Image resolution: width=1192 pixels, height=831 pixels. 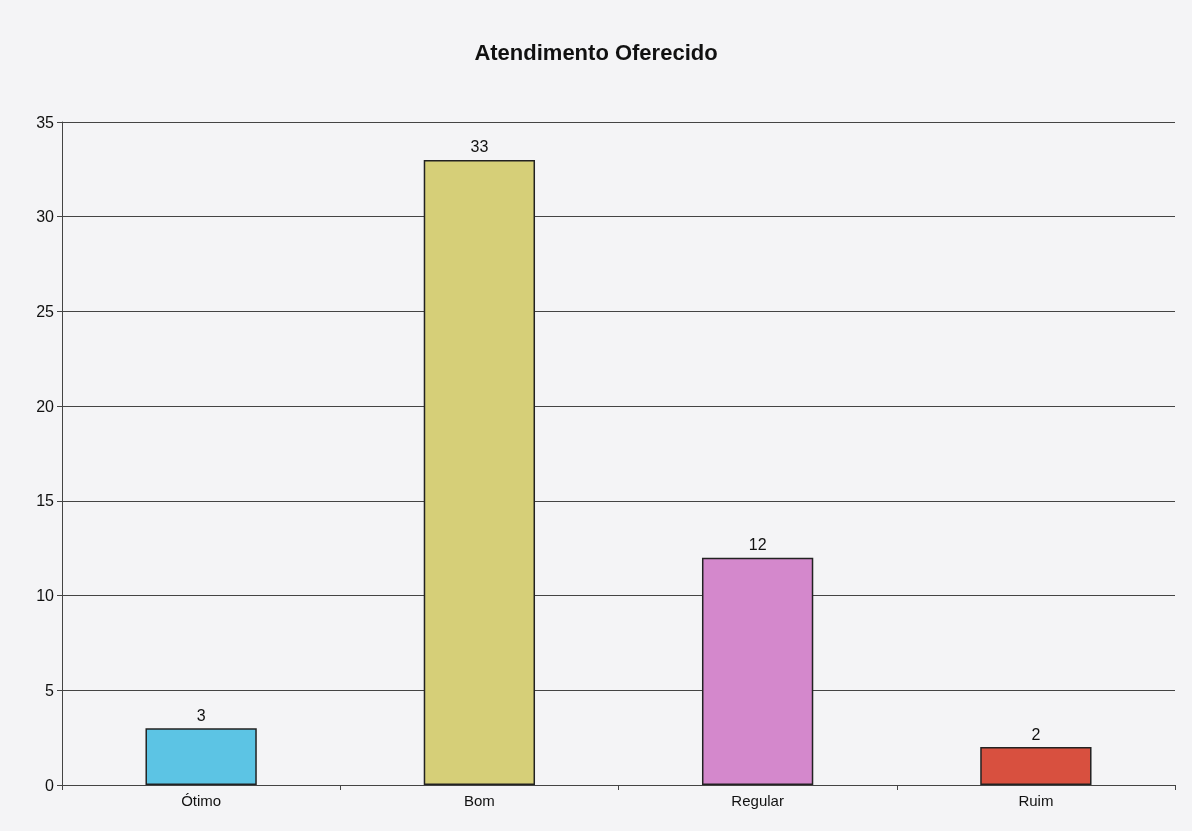 I want to click on chart-title: Atendimento Oferecido, so click(x=596, y=52).